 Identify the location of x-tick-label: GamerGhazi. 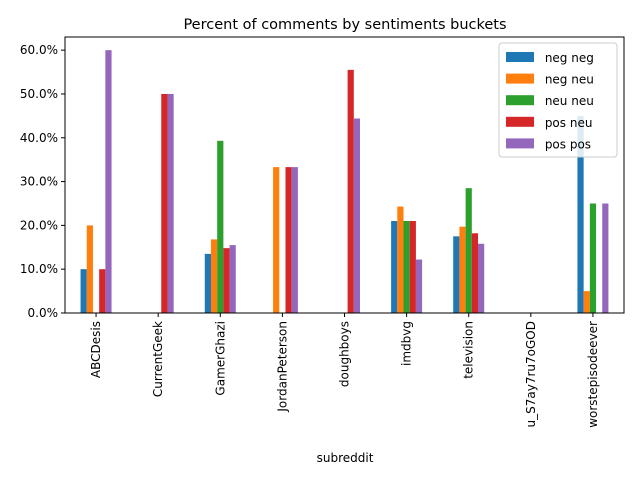
(220, 358).